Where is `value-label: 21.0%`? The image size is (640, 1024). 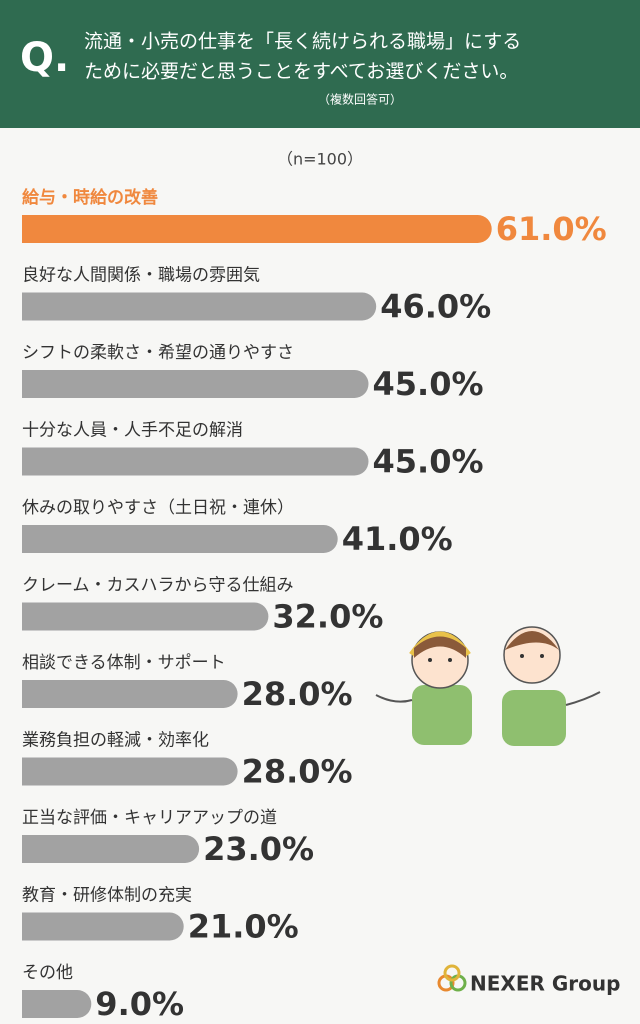
value-label: 21.0% is located at coordinates (243, 927).